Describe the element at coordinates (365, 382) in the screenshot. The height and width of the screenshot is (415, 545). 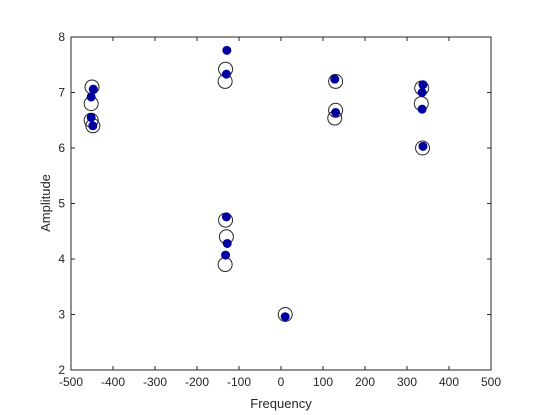
I see `x-tick-label: 200` at that location.